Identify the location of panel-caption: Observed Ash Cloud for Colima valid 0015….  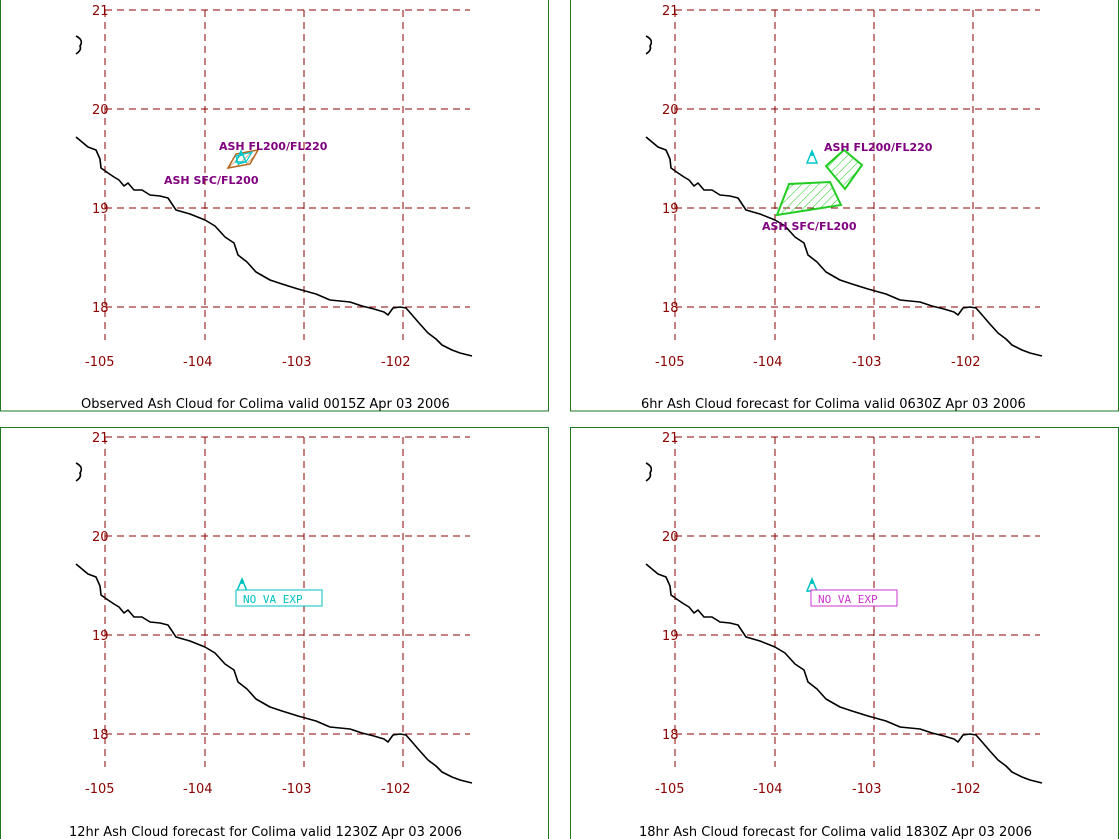
(265, 404).